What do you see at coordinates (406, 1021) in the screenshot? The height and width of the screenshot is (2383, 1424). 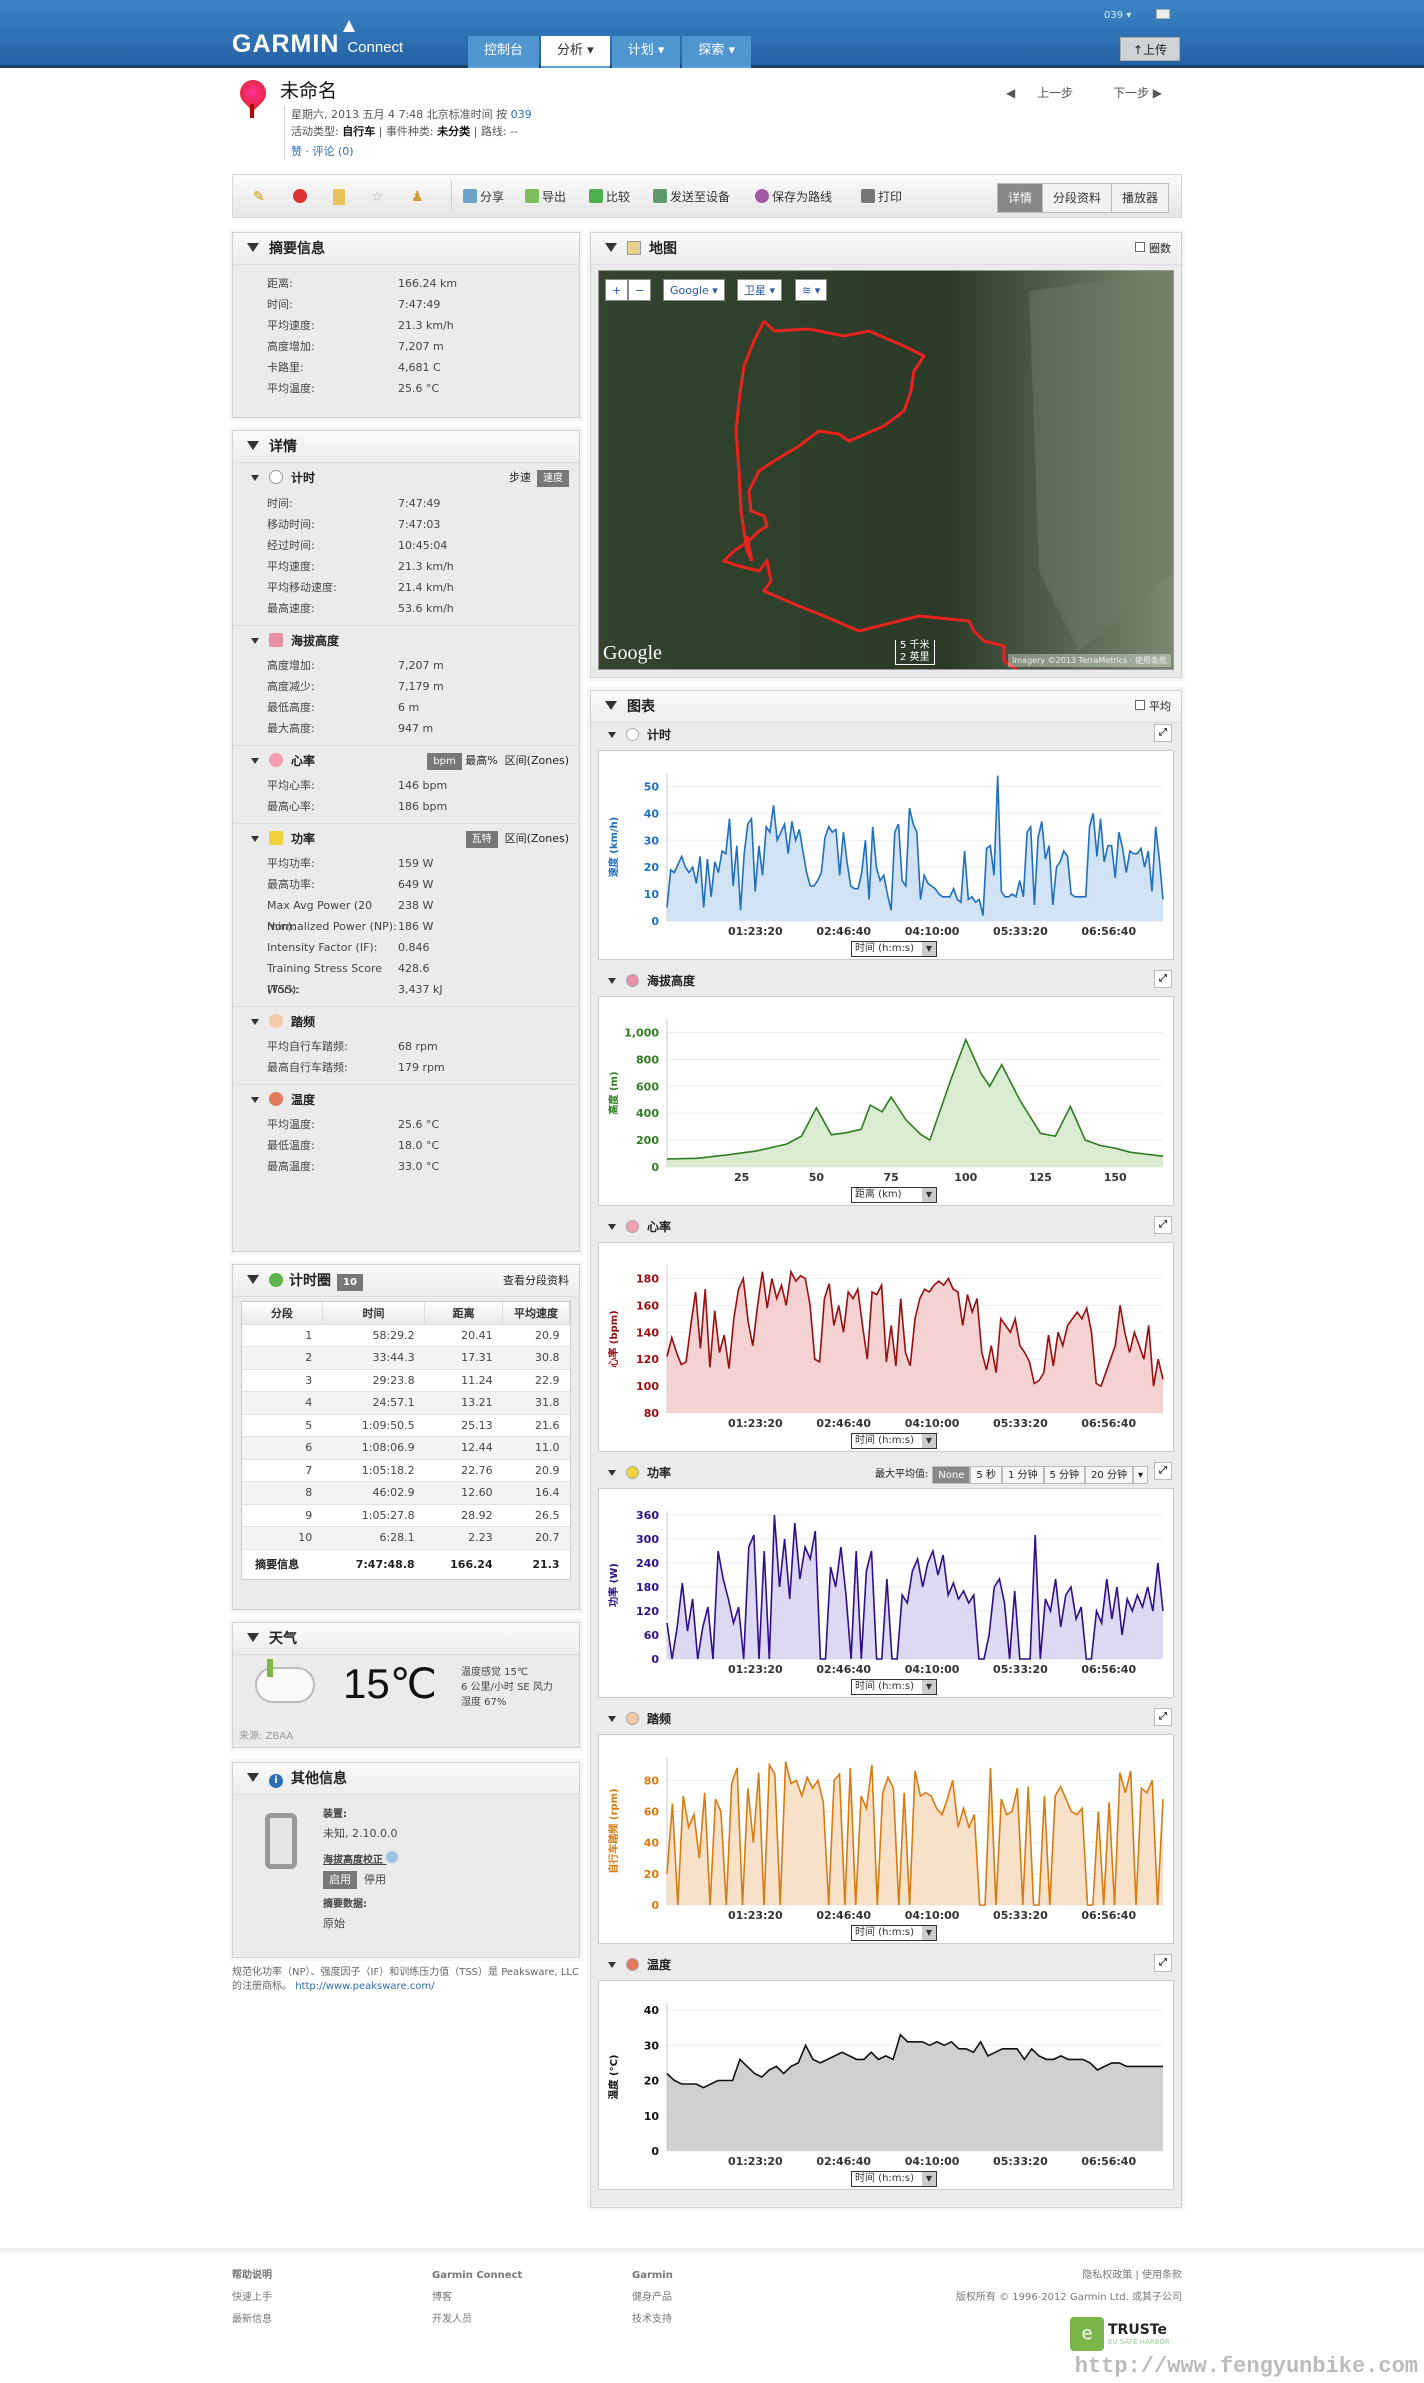 I see `cadence-subsection: 踏频` at bounding box center [406, 1021].